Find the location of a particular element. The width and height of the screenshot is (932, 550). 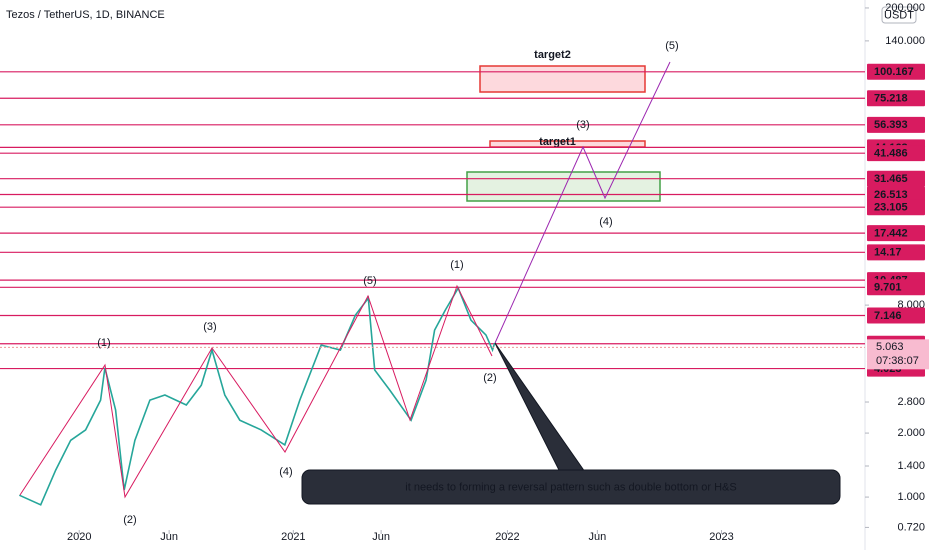

projection-line is located at coordinates (582, 202).